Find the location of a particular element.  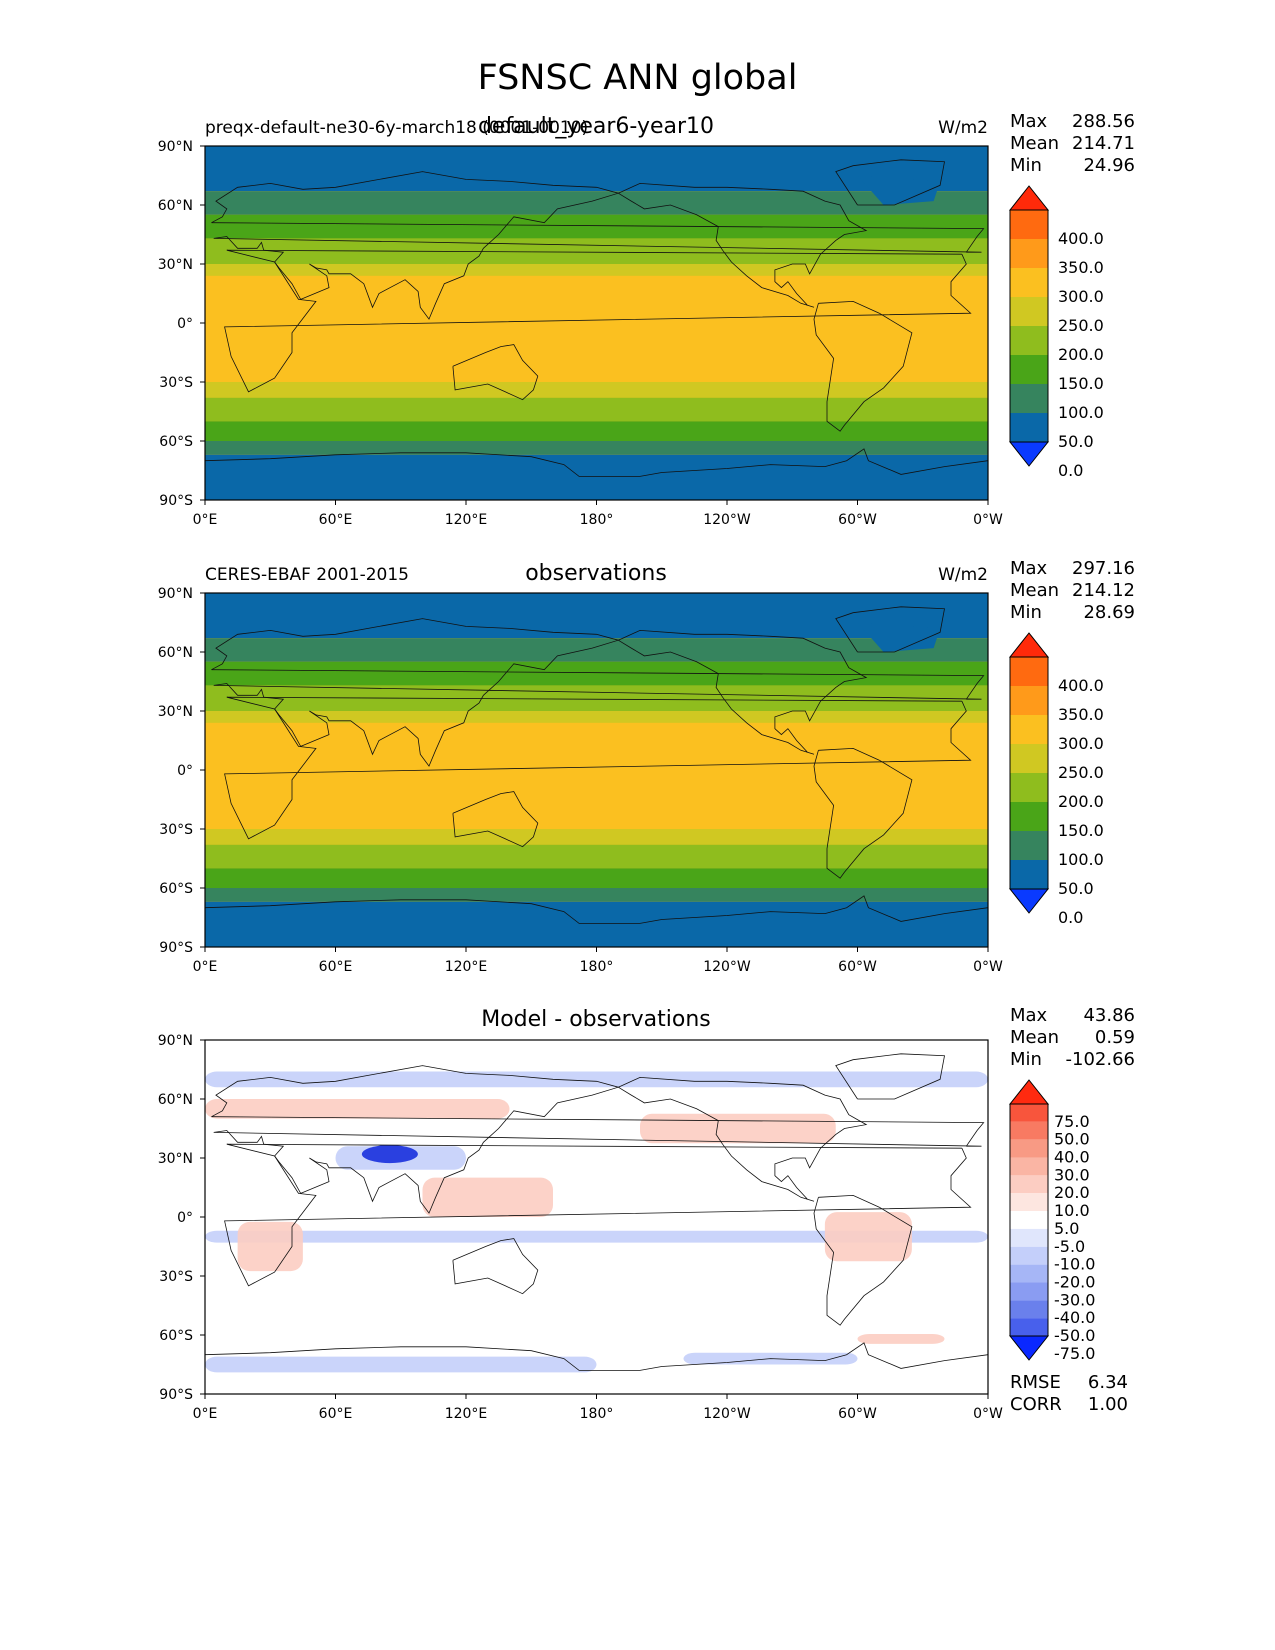

svg-text: 30.0 is located at coordinates (1072, 1174).